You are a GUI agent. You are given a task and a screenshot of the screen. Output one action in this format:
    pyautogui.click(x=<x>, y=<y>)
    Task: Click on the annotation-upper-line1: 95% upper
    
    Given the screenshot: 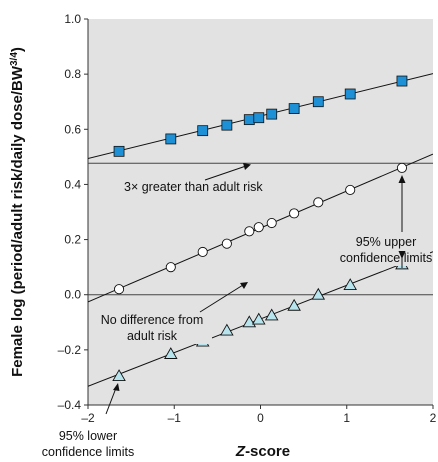 What is the action you would take?
    pyautogui.click(x=386, y=242)
    